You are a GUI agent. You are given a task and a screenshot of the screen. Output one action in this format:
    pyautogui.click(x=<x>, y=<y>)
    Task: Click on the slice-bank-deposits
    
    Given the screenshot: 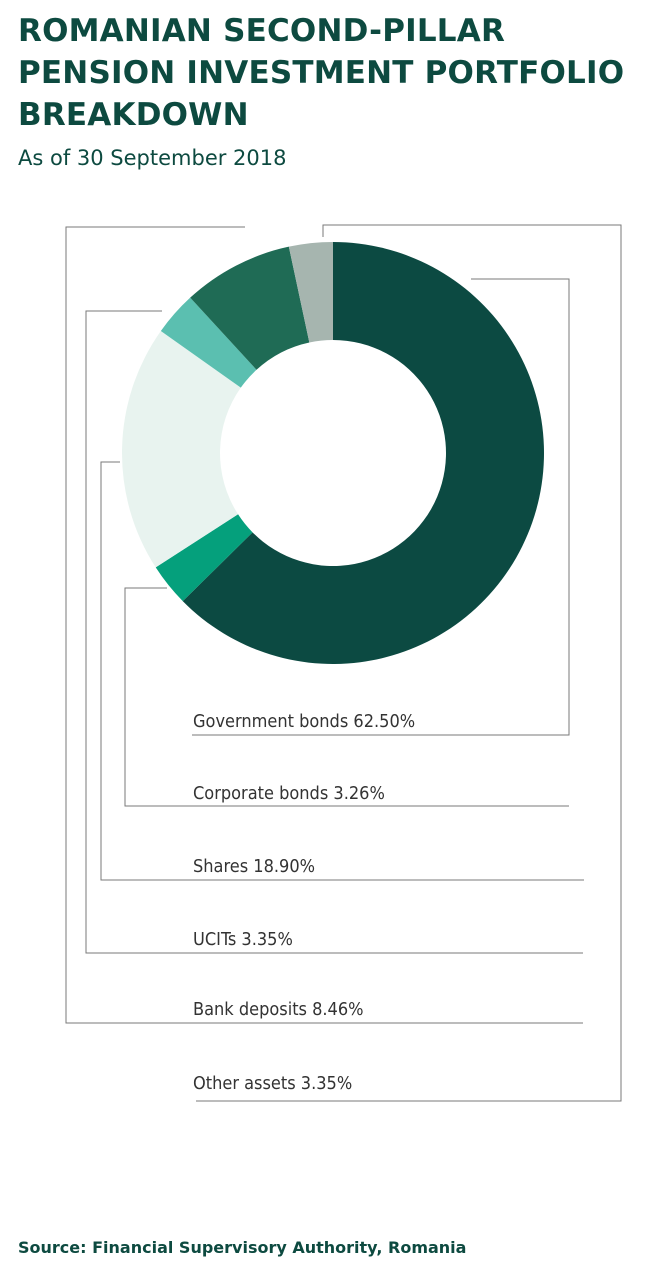 What is the action you would take?
    pyautogui.click(x=250, y=308)
    